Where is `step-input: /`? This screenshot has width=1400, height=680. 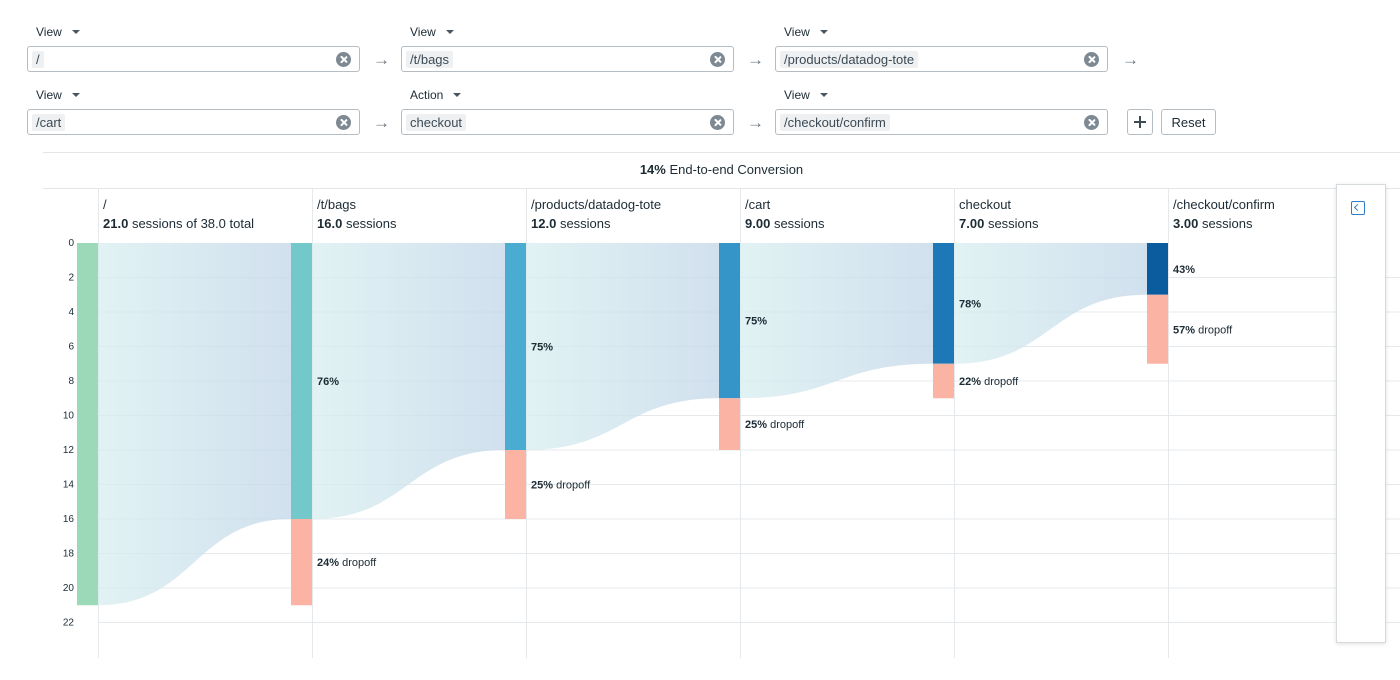
step-input: / is located at coordinates (193, 59).